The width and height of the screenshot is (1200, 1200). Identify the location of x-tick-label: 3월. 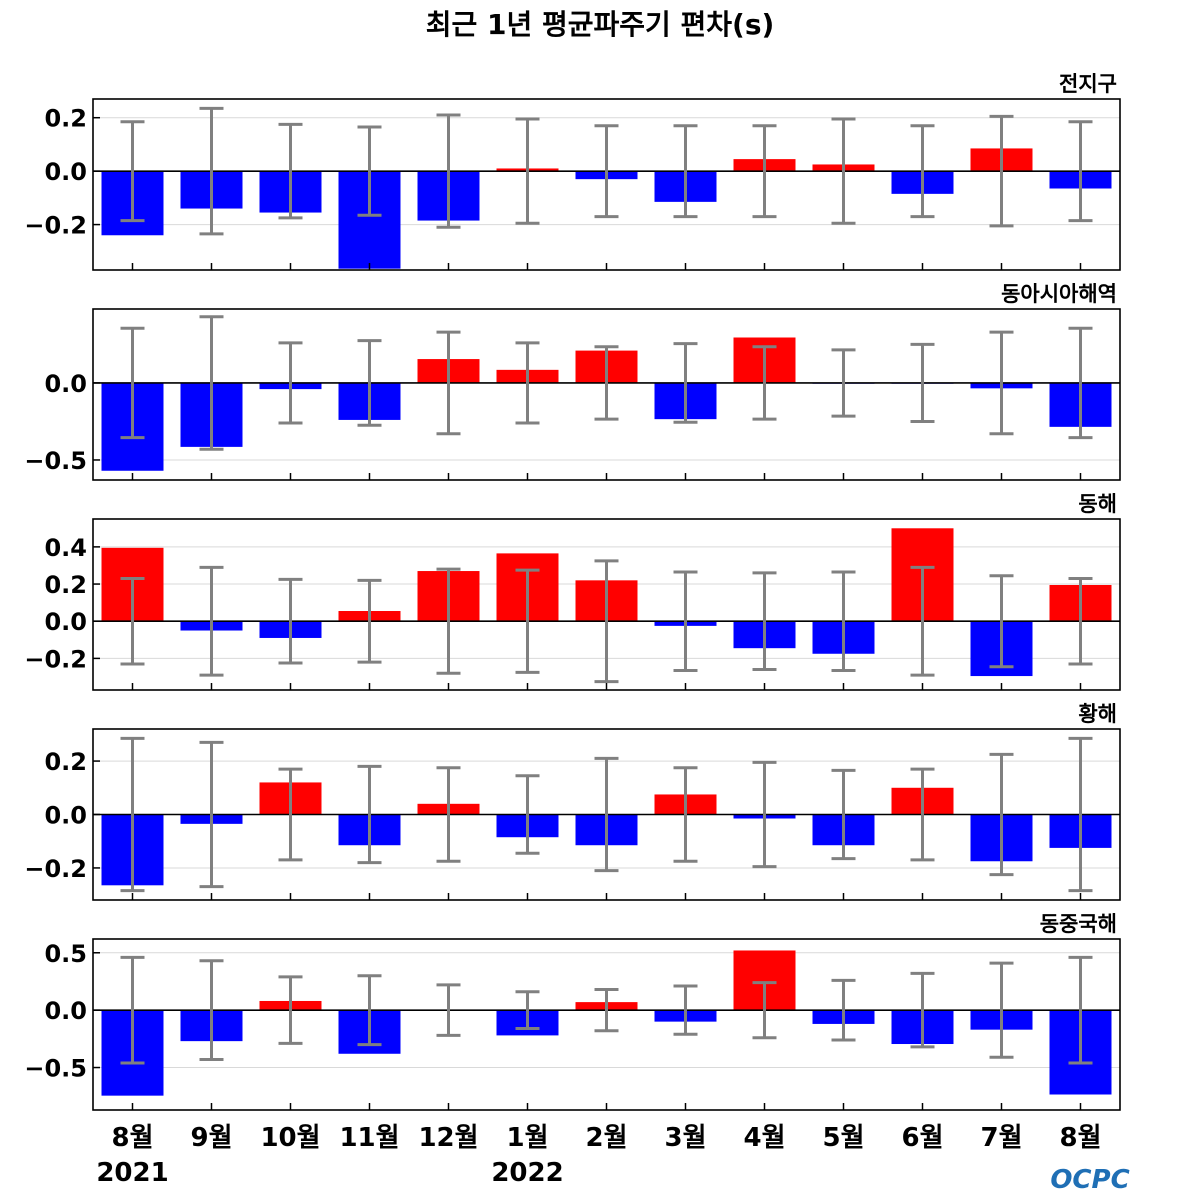
(685, 1138).